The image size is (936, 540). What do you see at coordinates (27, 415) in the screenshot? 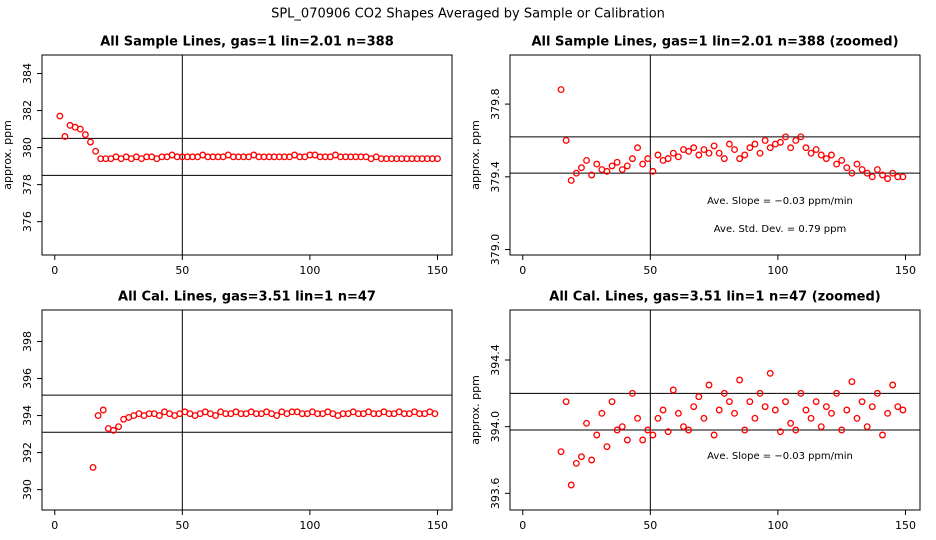
I see `y-tick-label: 394` at bounding box center [27, 415].